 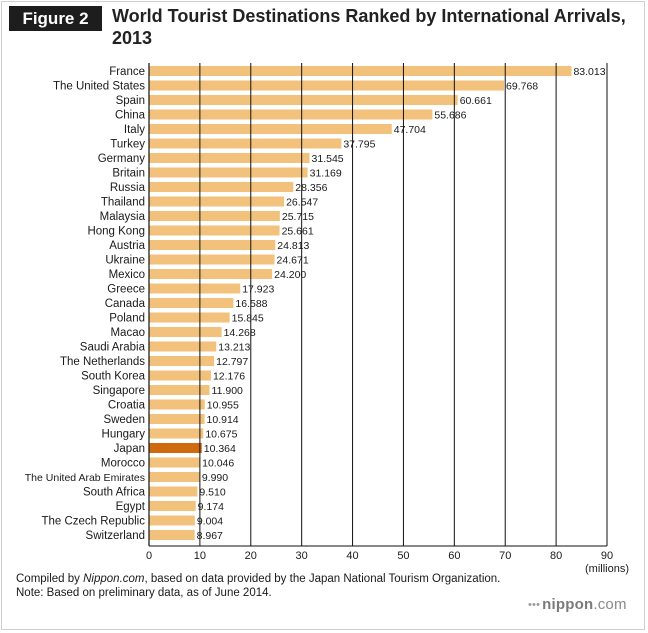 I want to click on value-label: 47.704, so click(x=410, y=130).